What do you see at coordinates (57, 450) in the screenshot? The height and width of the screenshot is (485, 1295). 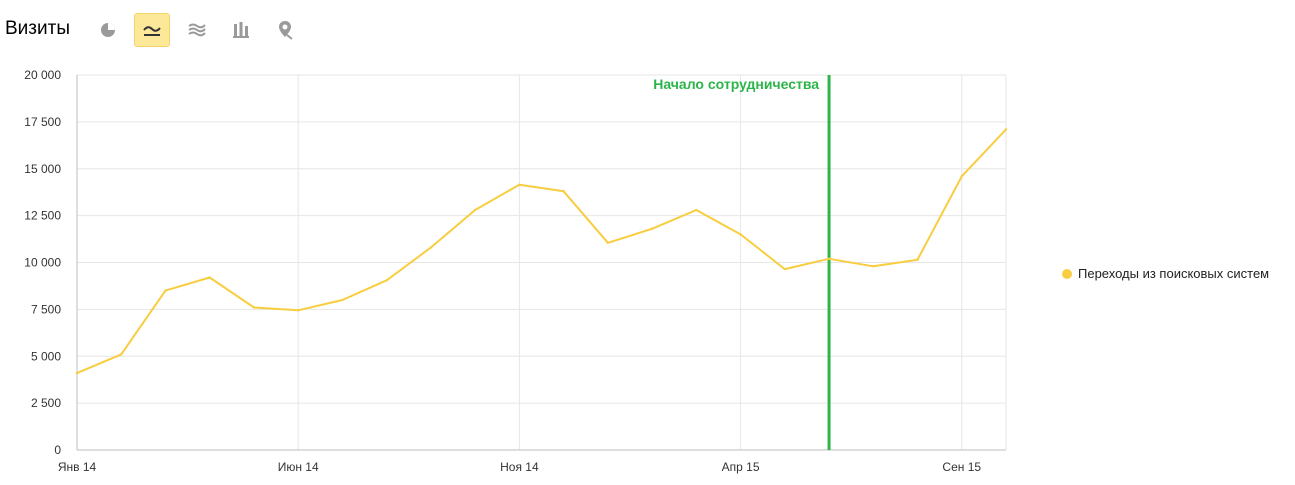 I see `y-tick-label: 0` at bounding box center [57, 450].